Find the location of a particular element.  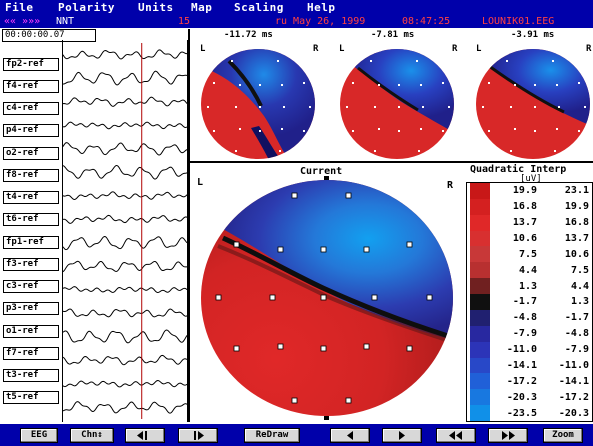

legend-row: 7.5 10.6 is located at coordinates (529, 254).